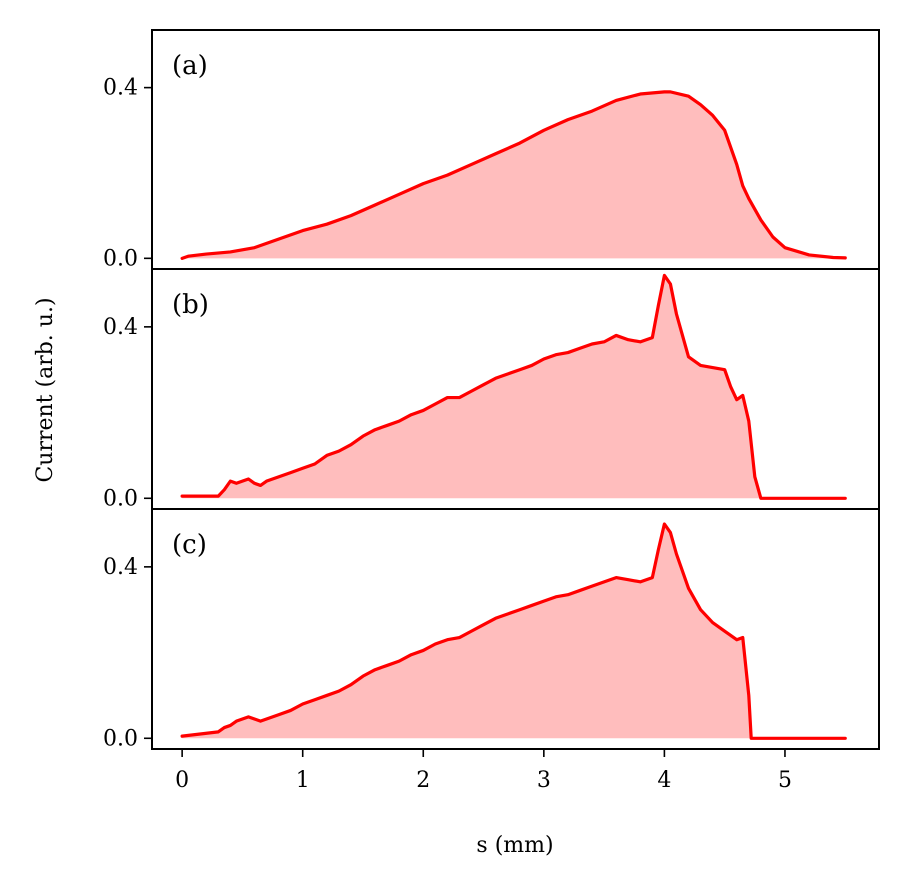 This screenshot has width=909, height=894. Describe the element at coordinates (664, 780) in the screenshot. I see `x-tick-label: 4` at that location.